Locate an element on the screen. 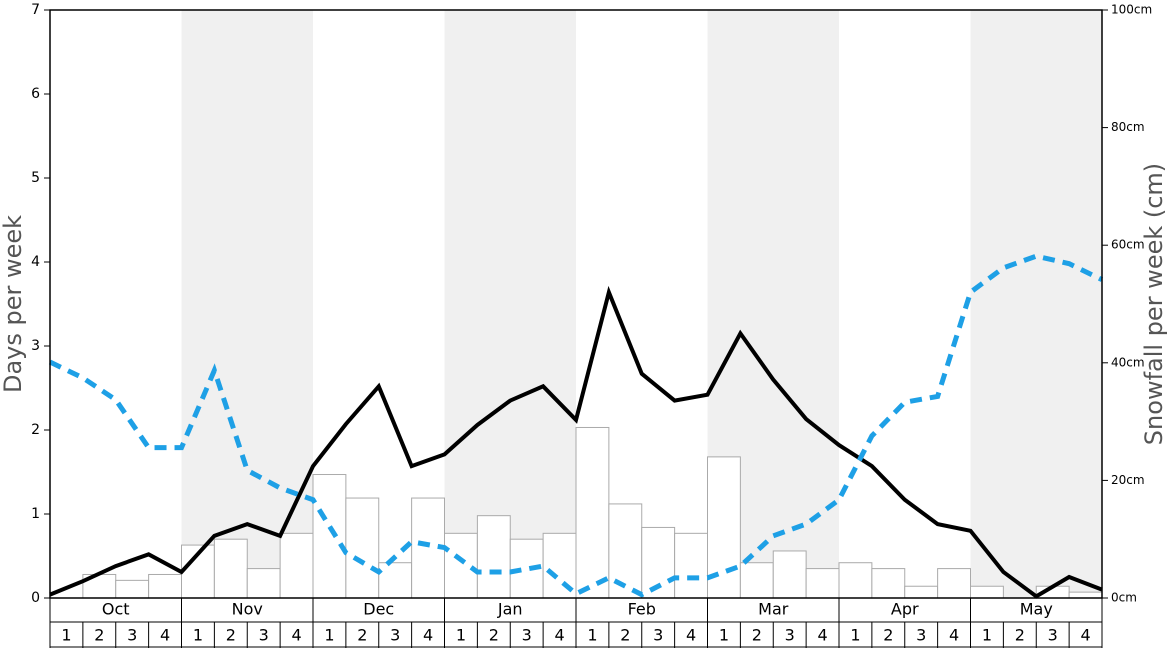 Image resolution: width=1168 pixels, height=648 pixels. y2-tick-label: 40cm is located at coordinates (1128, 362).